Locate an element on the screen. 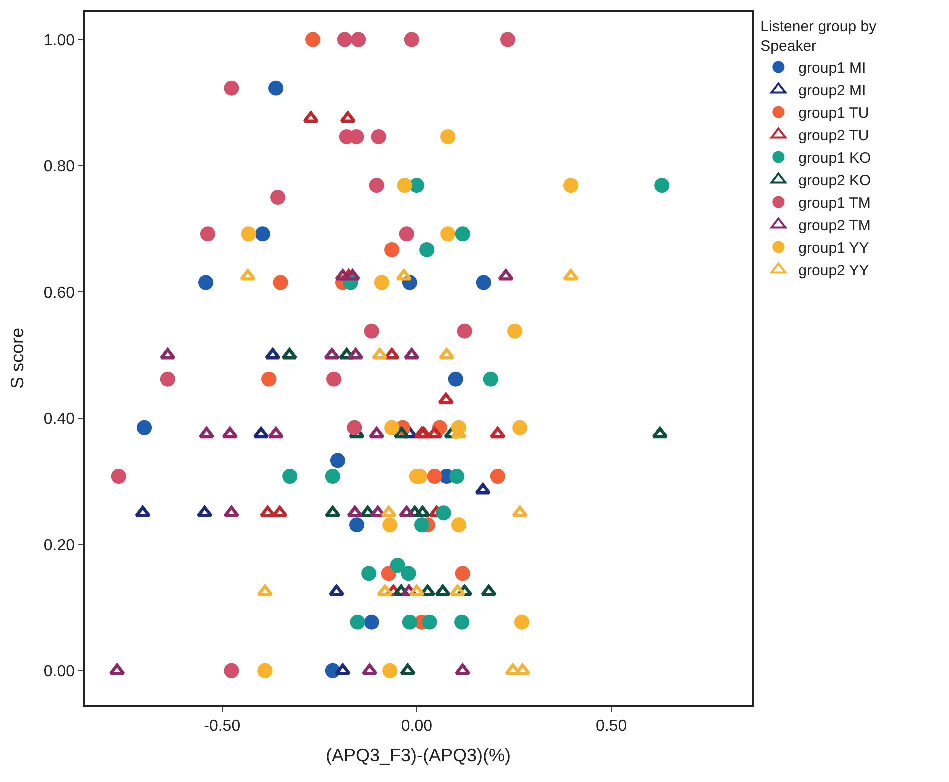  legend-label: group2 TU is located at coordinates (834, 136).